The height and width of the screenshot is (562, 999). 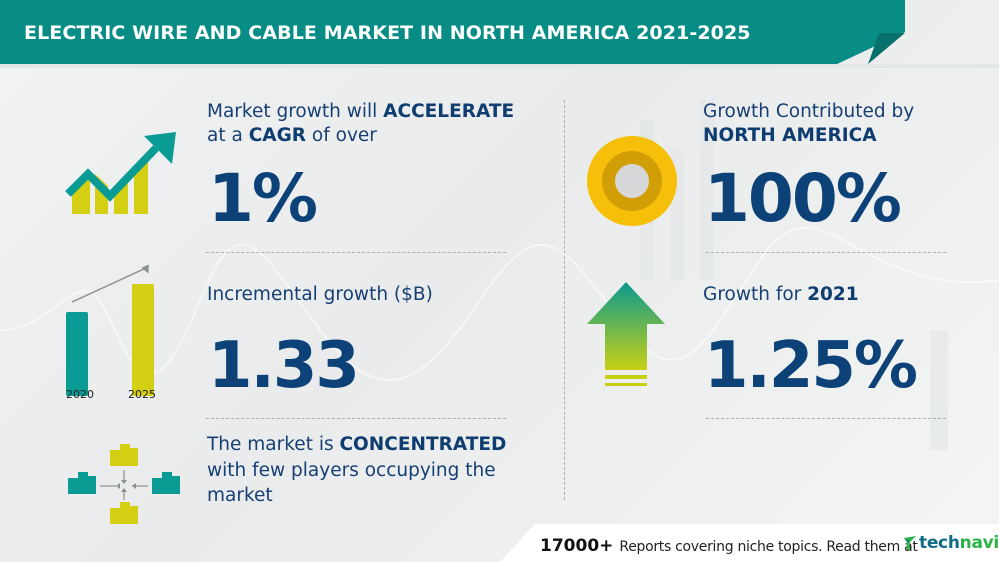 I want to click on header-banner, so click(x=452, y=32).